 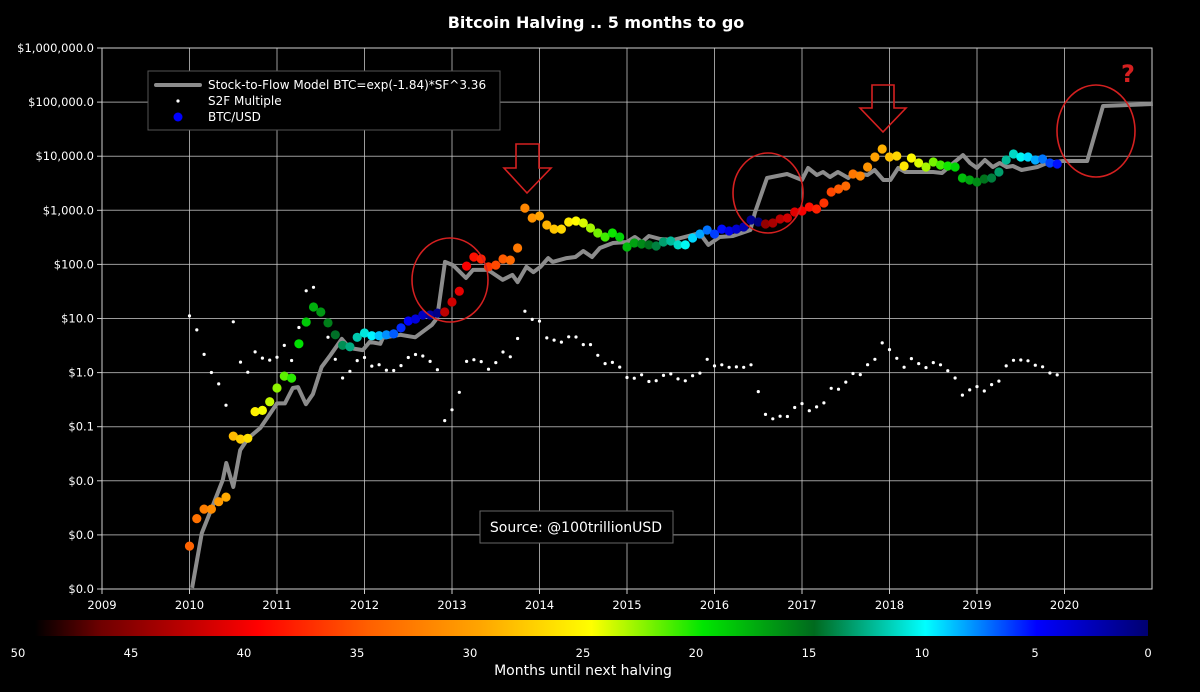 What do you see at coordinates (623, 354) in the screenshot?
I see `s2f-multiple-series` at bounding box center [623, 354].